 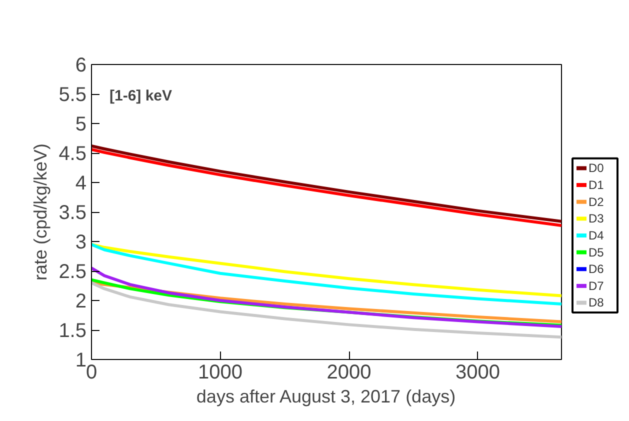 I want to click on legend-label: D4, so click(x=596, y=235).